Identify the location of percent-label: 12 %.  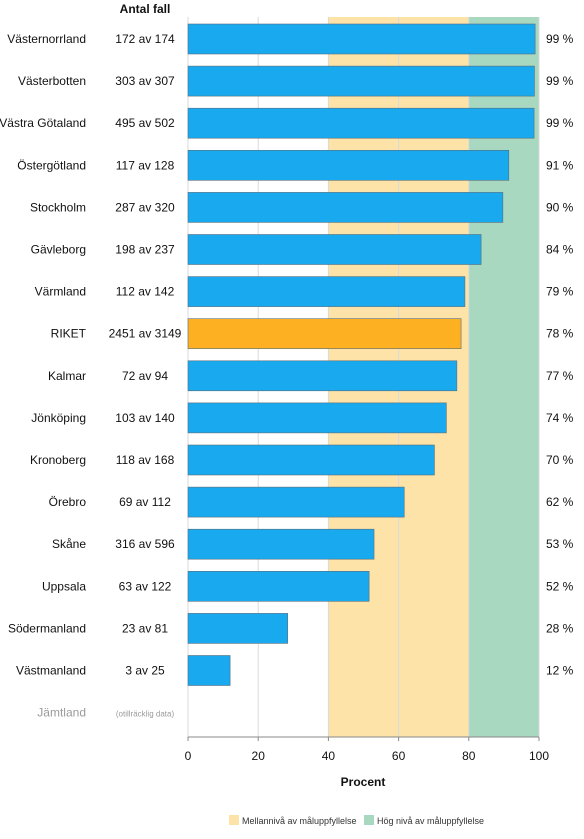
(560, 671).